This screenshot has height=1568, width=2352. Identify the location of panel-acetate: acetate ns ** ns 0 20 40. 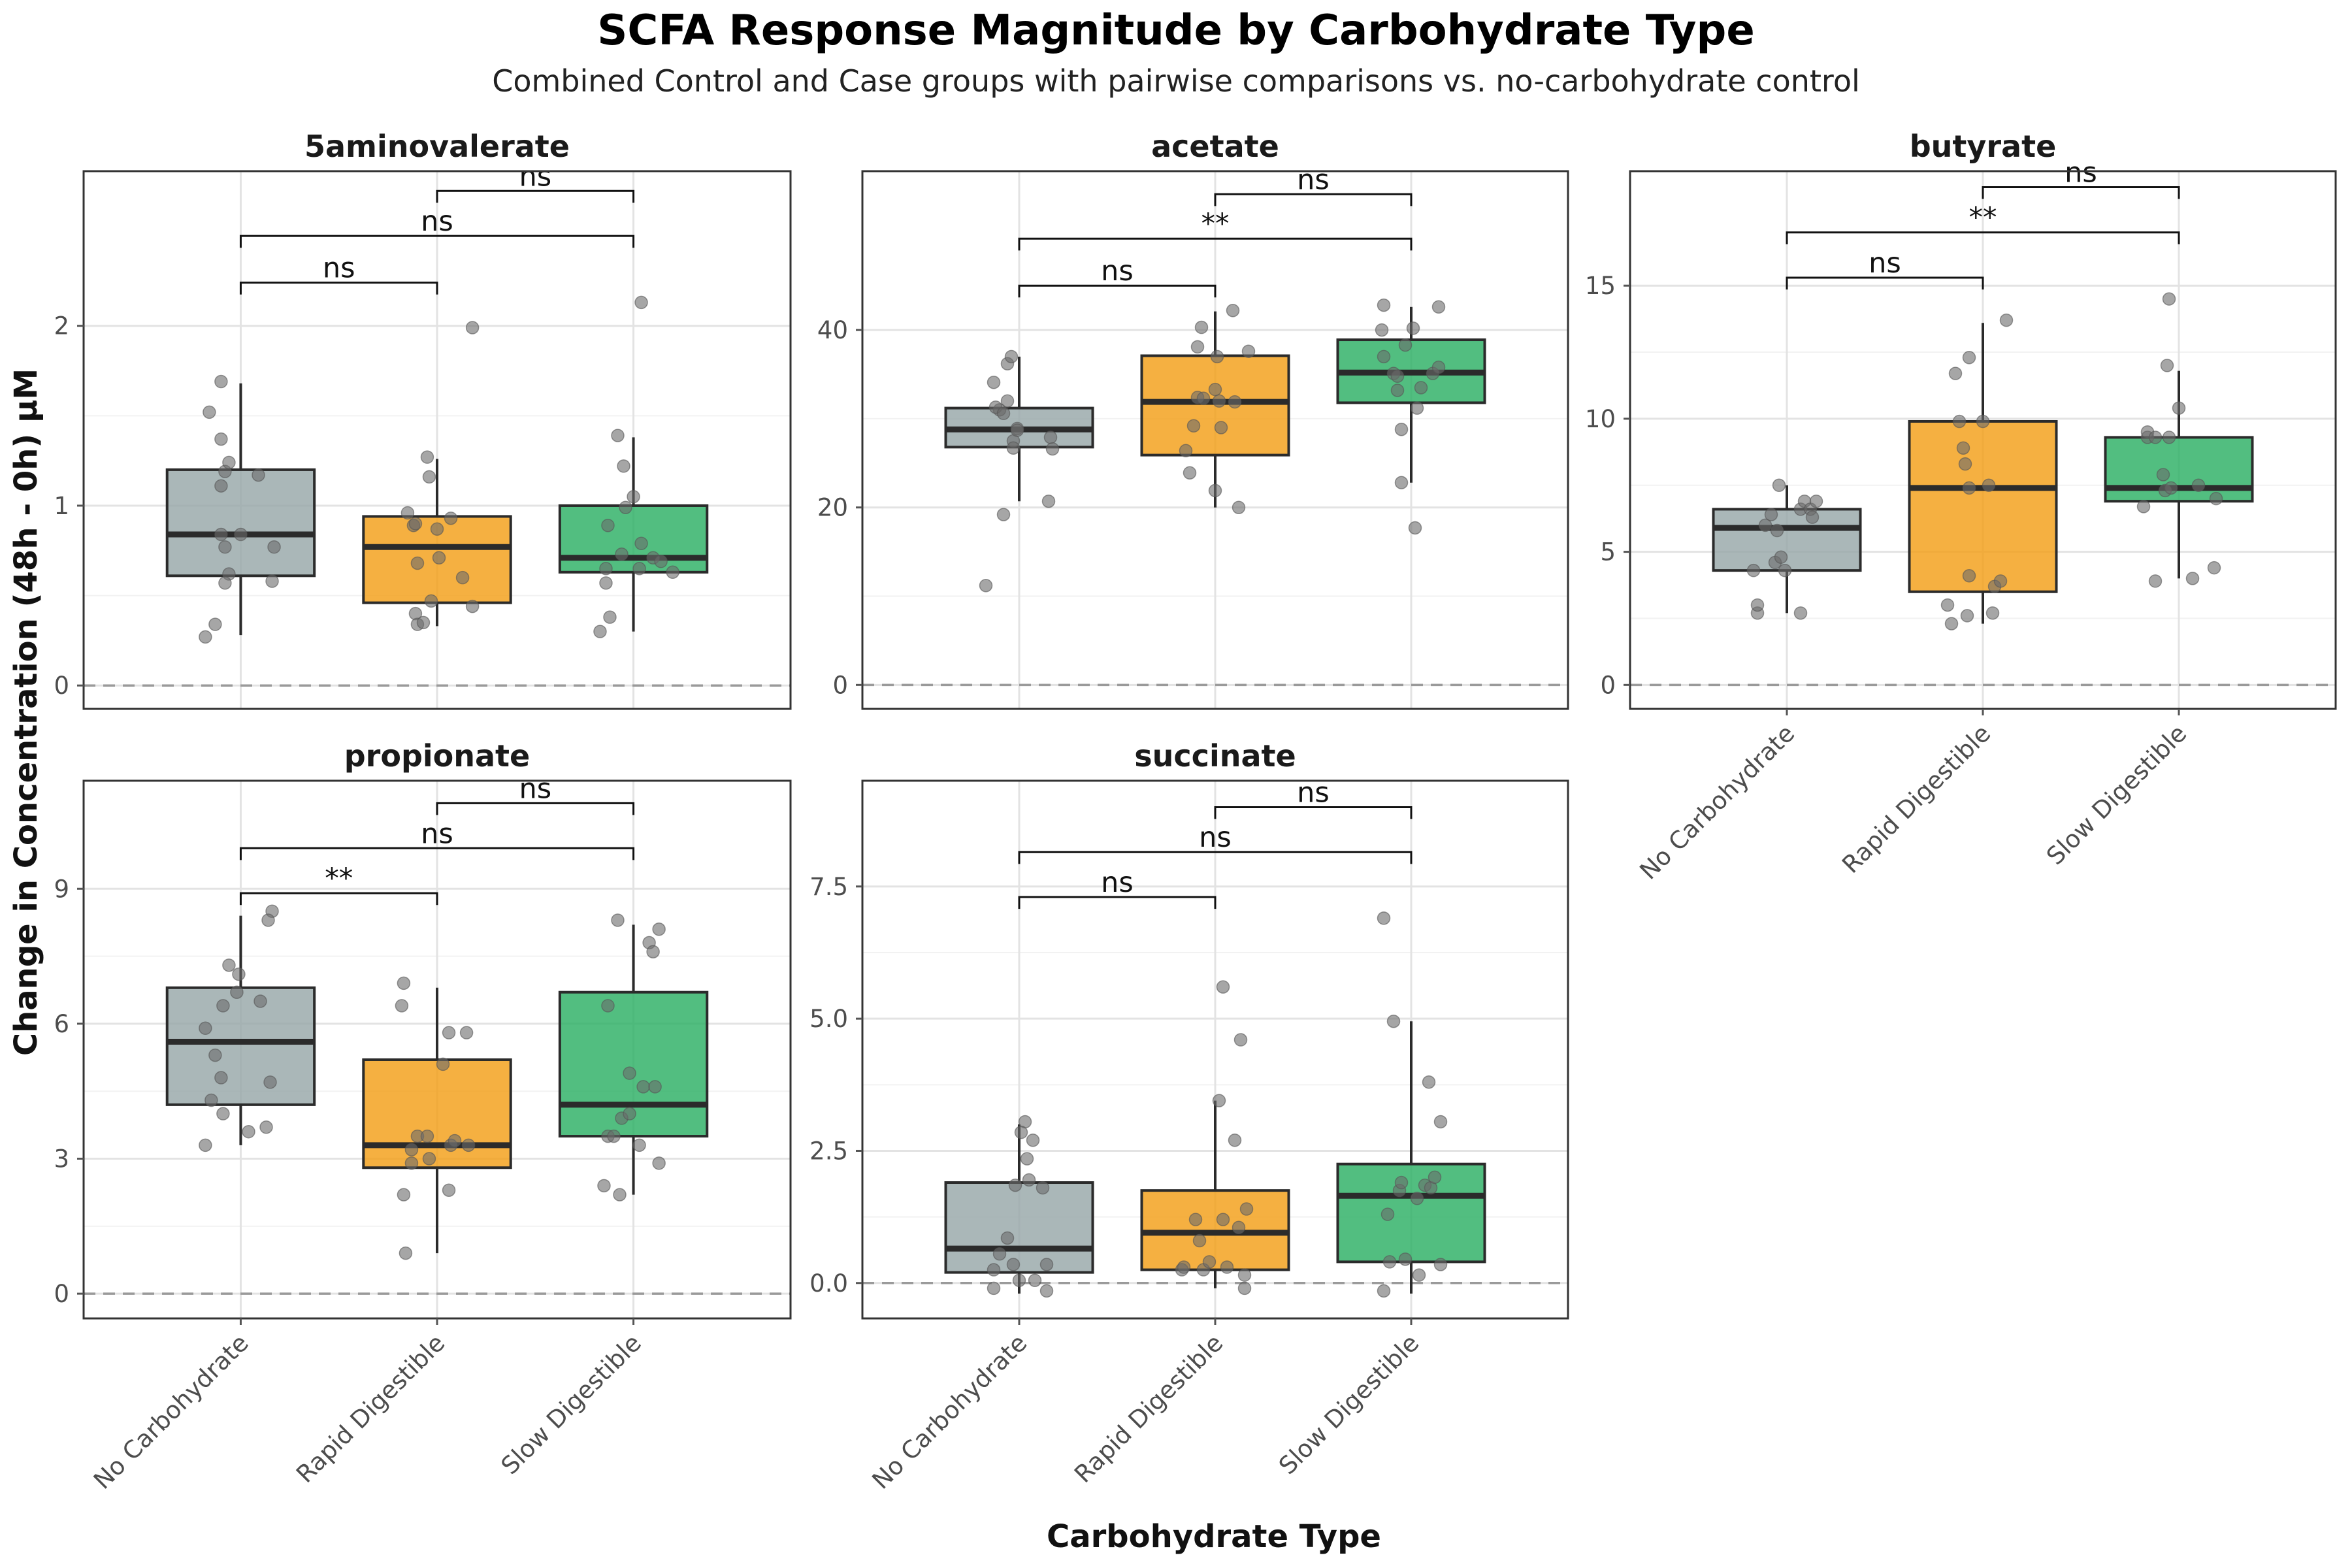
(1193, 419).